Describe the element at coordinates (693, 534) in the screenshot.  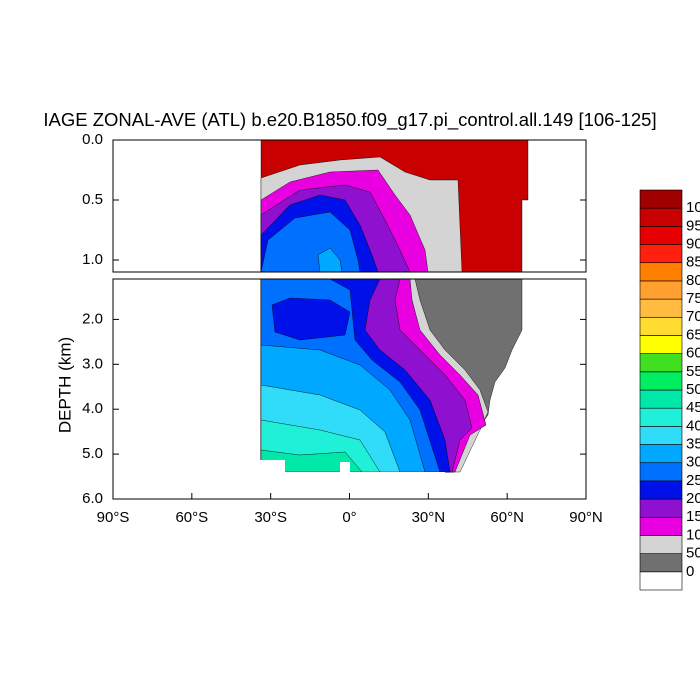
I see `colorbar-label: 100` at that location.